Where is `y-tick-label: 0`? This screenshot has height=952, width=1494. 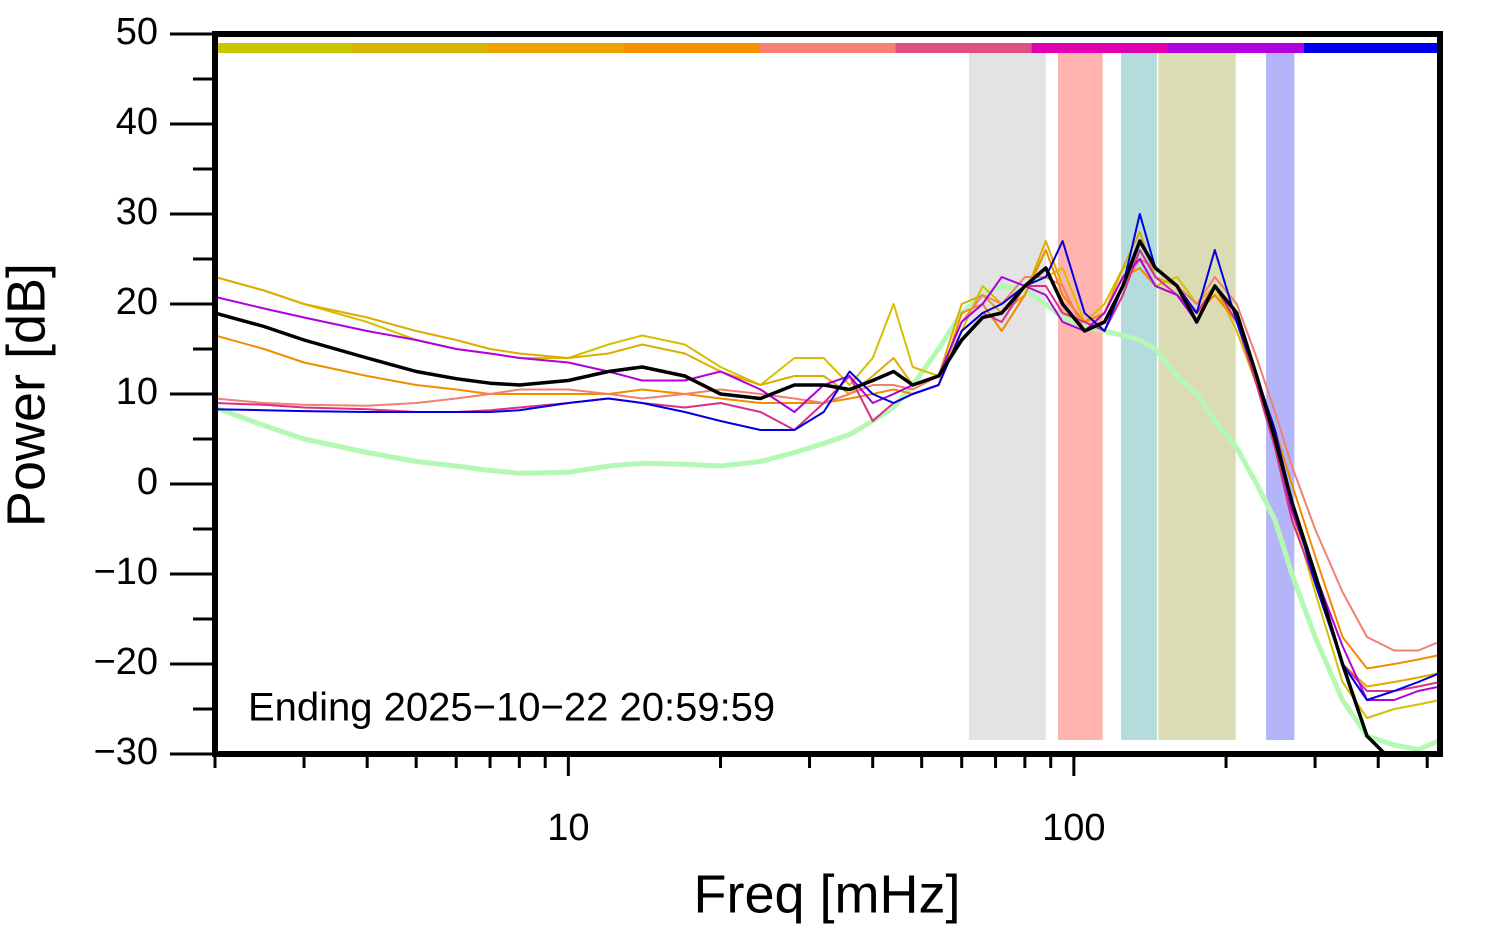
y-tick-label: 0 is located at coordinates (147, 482).